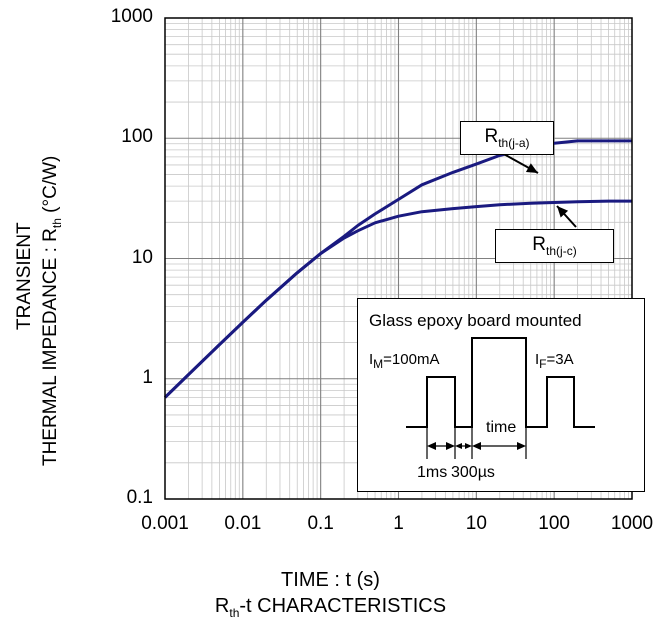  What do you see at coordinates (398, 523) in the screenshot?
I see `x-tick-label: 1` at bounding box center [398, 523].